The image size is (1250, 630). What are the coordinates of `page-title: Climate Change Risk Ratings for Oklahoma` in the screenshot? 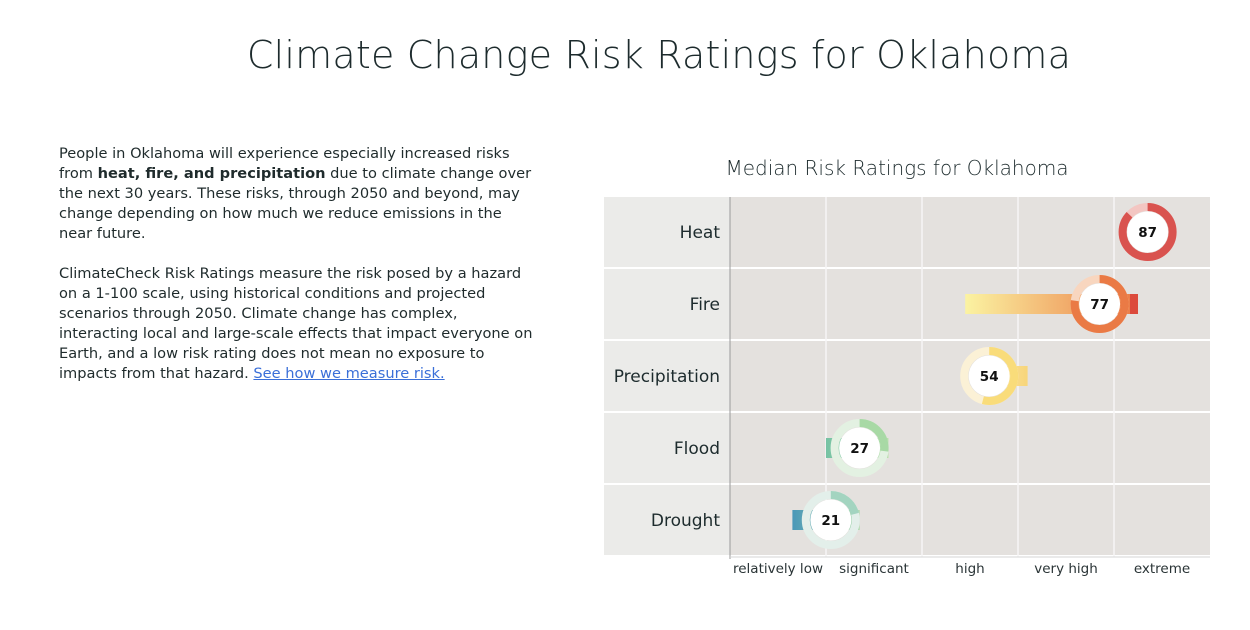 It's located at (659, 55).